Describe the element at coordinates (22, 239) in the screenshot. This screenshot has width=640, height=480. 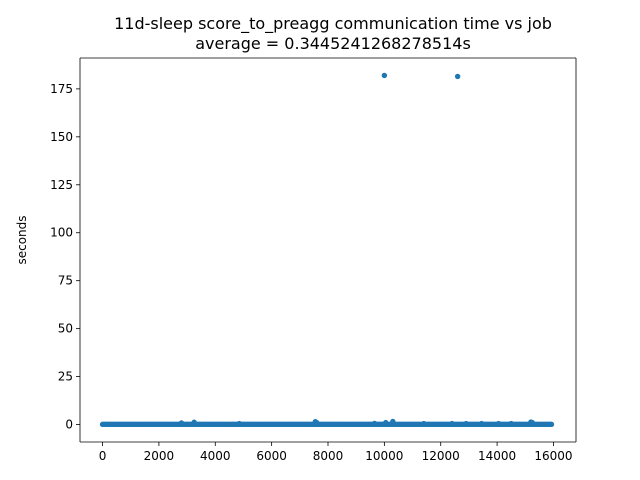
I see `y-axis-label: seconds` at that location.